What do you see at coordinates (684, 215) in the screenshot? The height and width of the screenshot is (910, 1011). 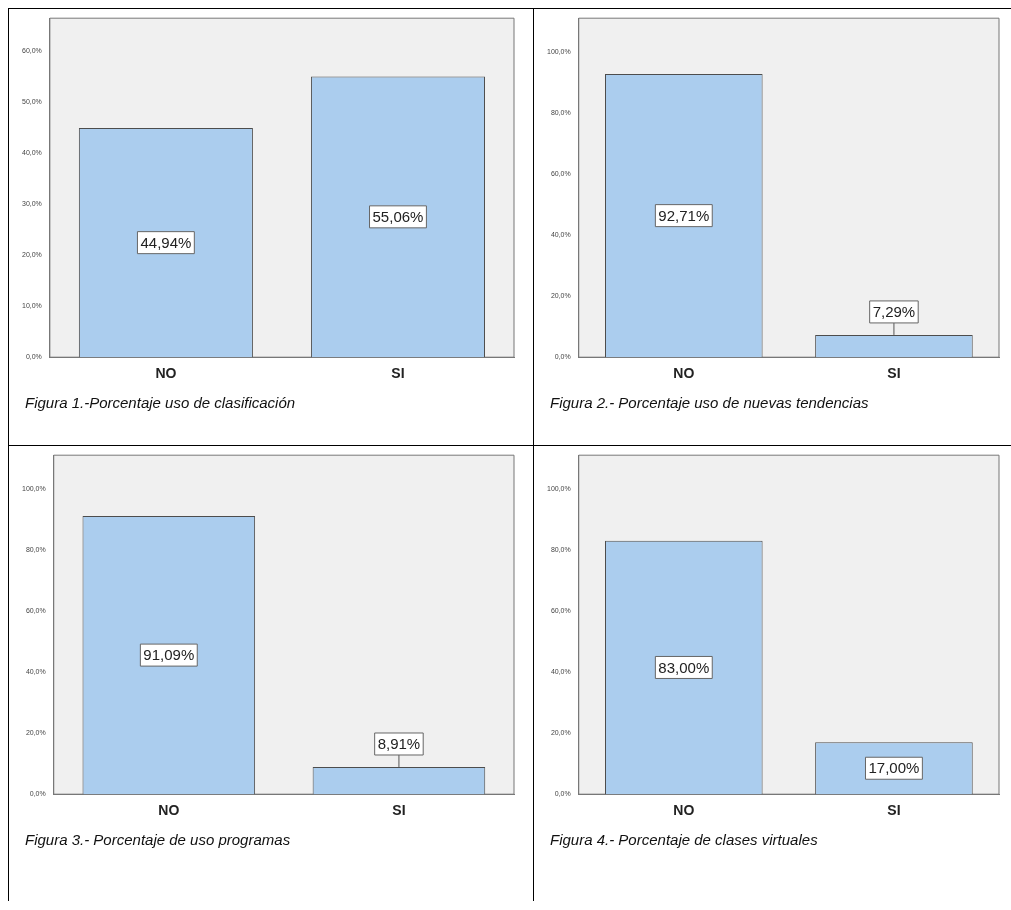 I see `data-label: 92,71%` at bounding box center [684, 215].